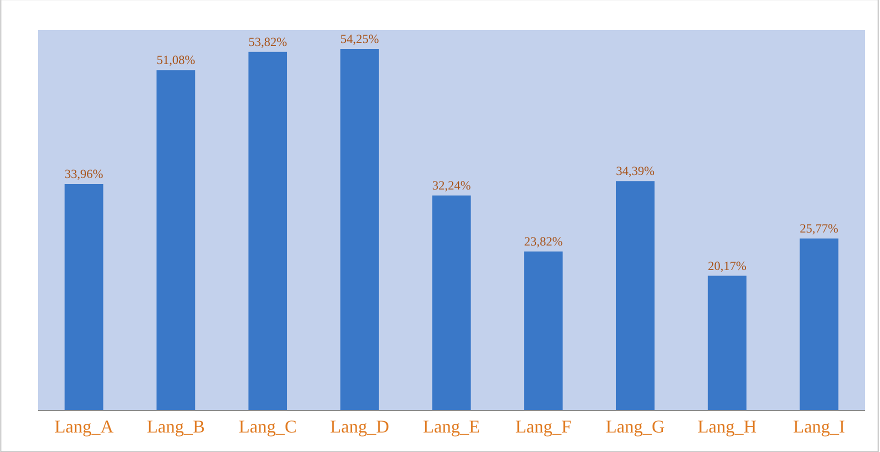 The image size is (880, 452). Describe the element at coordinates (727, 265) in the screenshot. I see `data-label: 20,17%` at that location.